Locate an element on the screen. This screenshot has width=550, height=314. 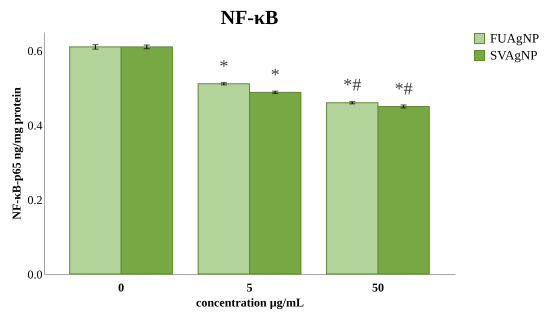
y-tick-label: 0.6 is located at coordinates (35, 51).